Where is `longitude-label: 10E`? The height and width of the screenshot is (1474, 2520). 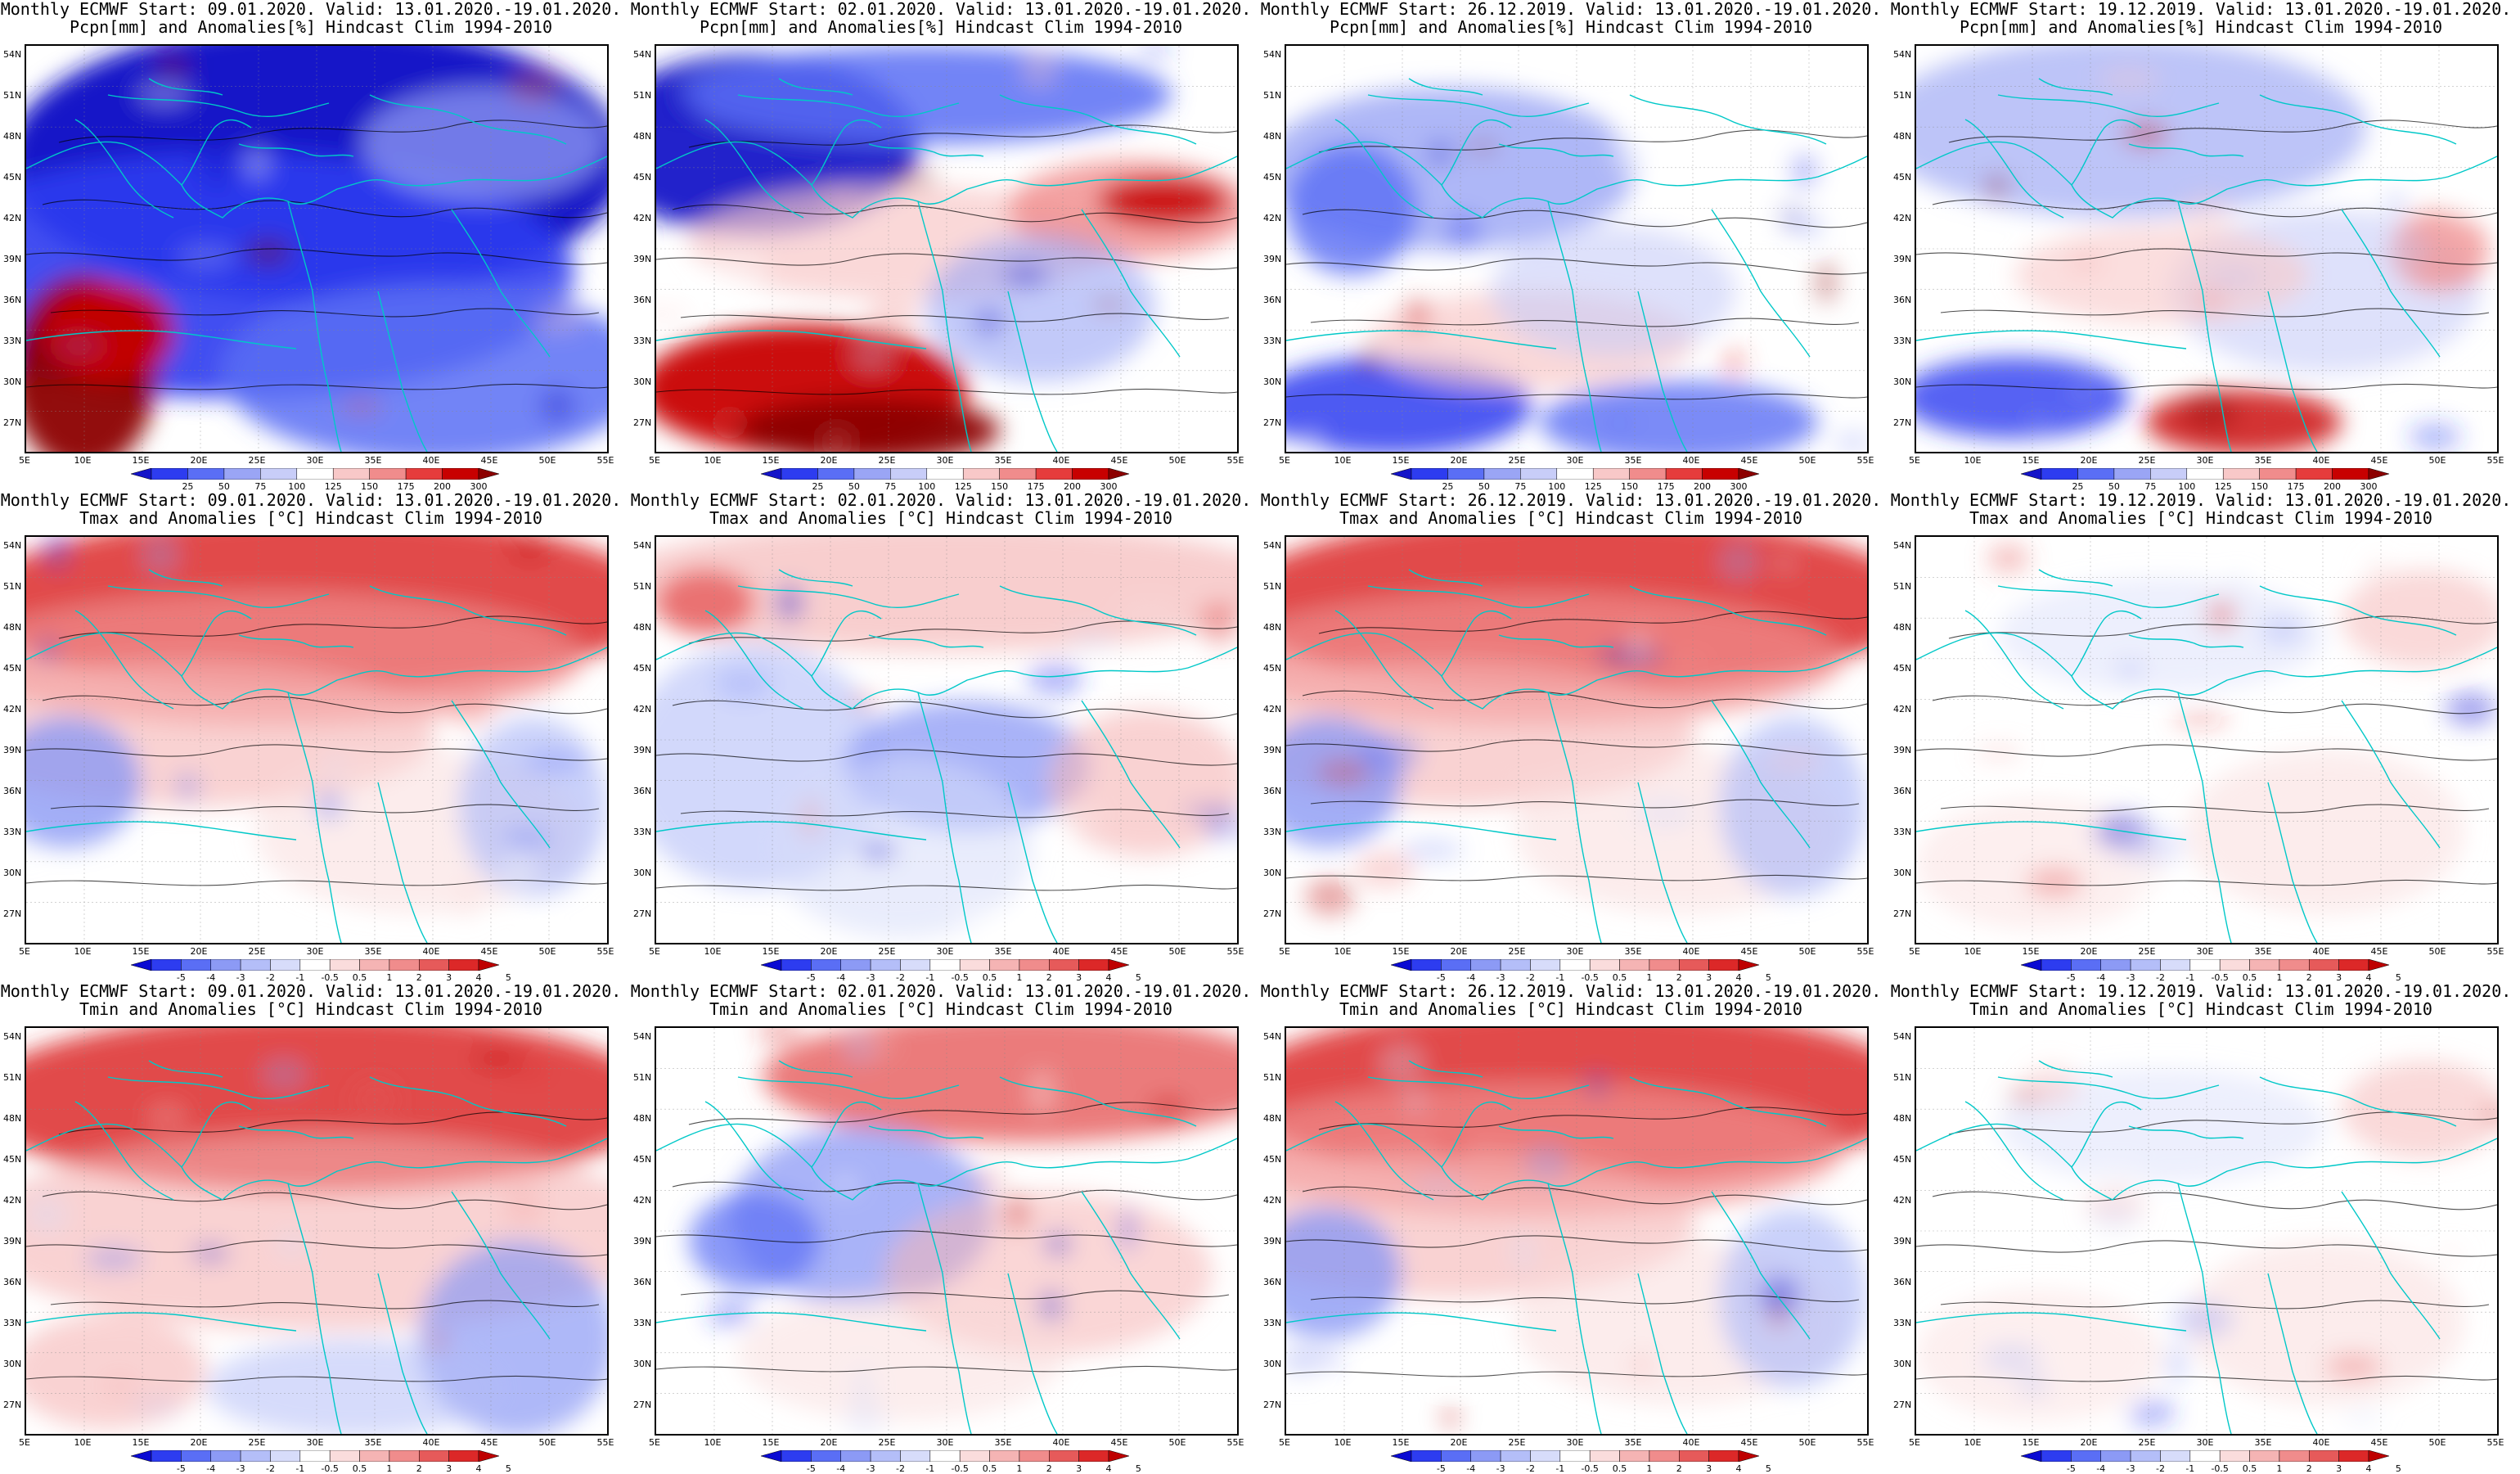 longitude-label: 10E is located at coordinates (713, 461).